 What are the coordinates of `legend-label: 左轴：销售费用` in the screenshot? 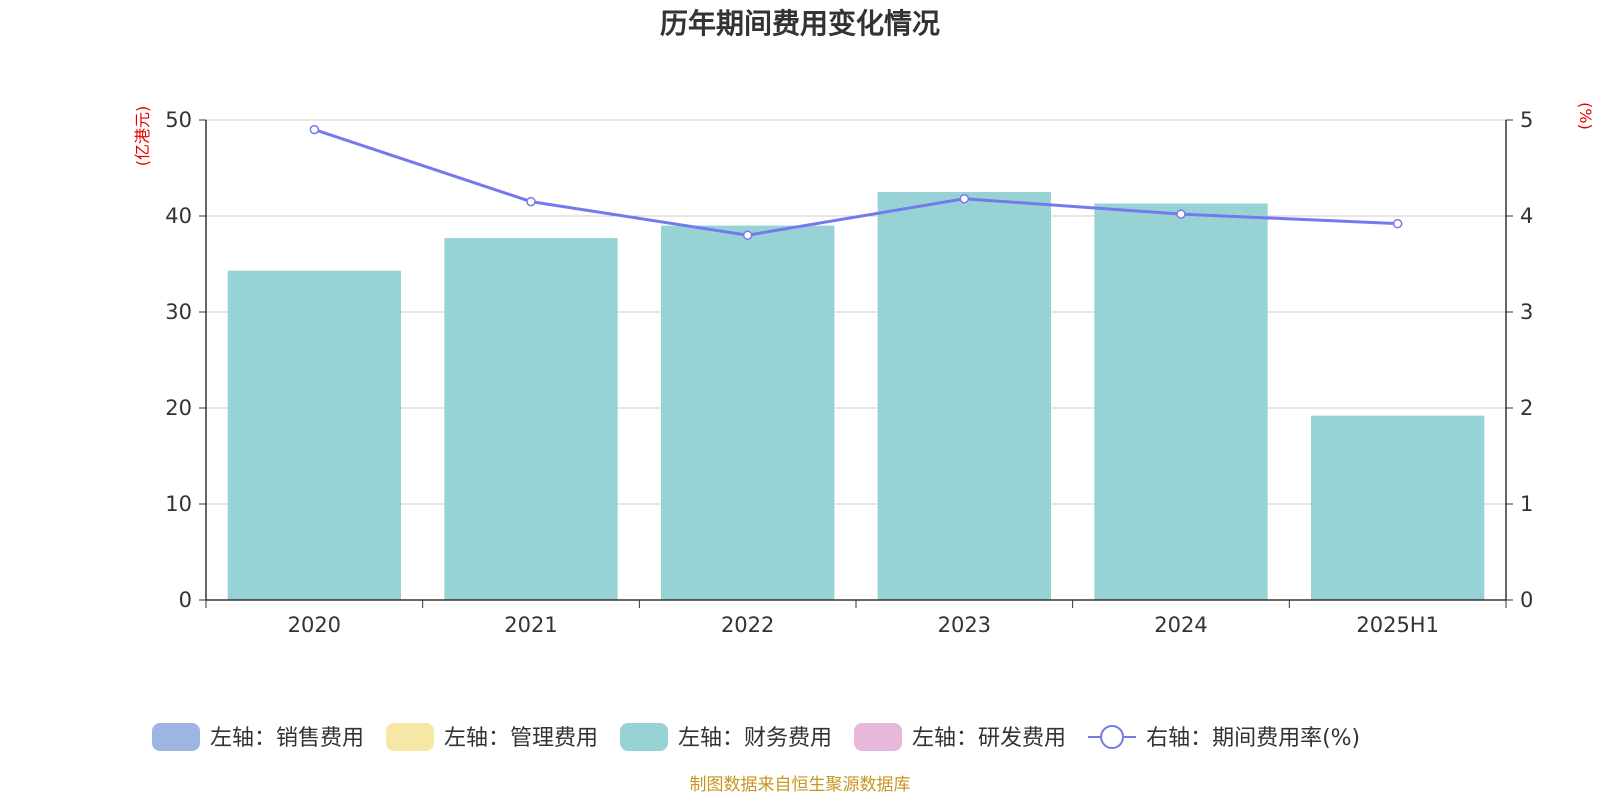 It's located at (287, 738).